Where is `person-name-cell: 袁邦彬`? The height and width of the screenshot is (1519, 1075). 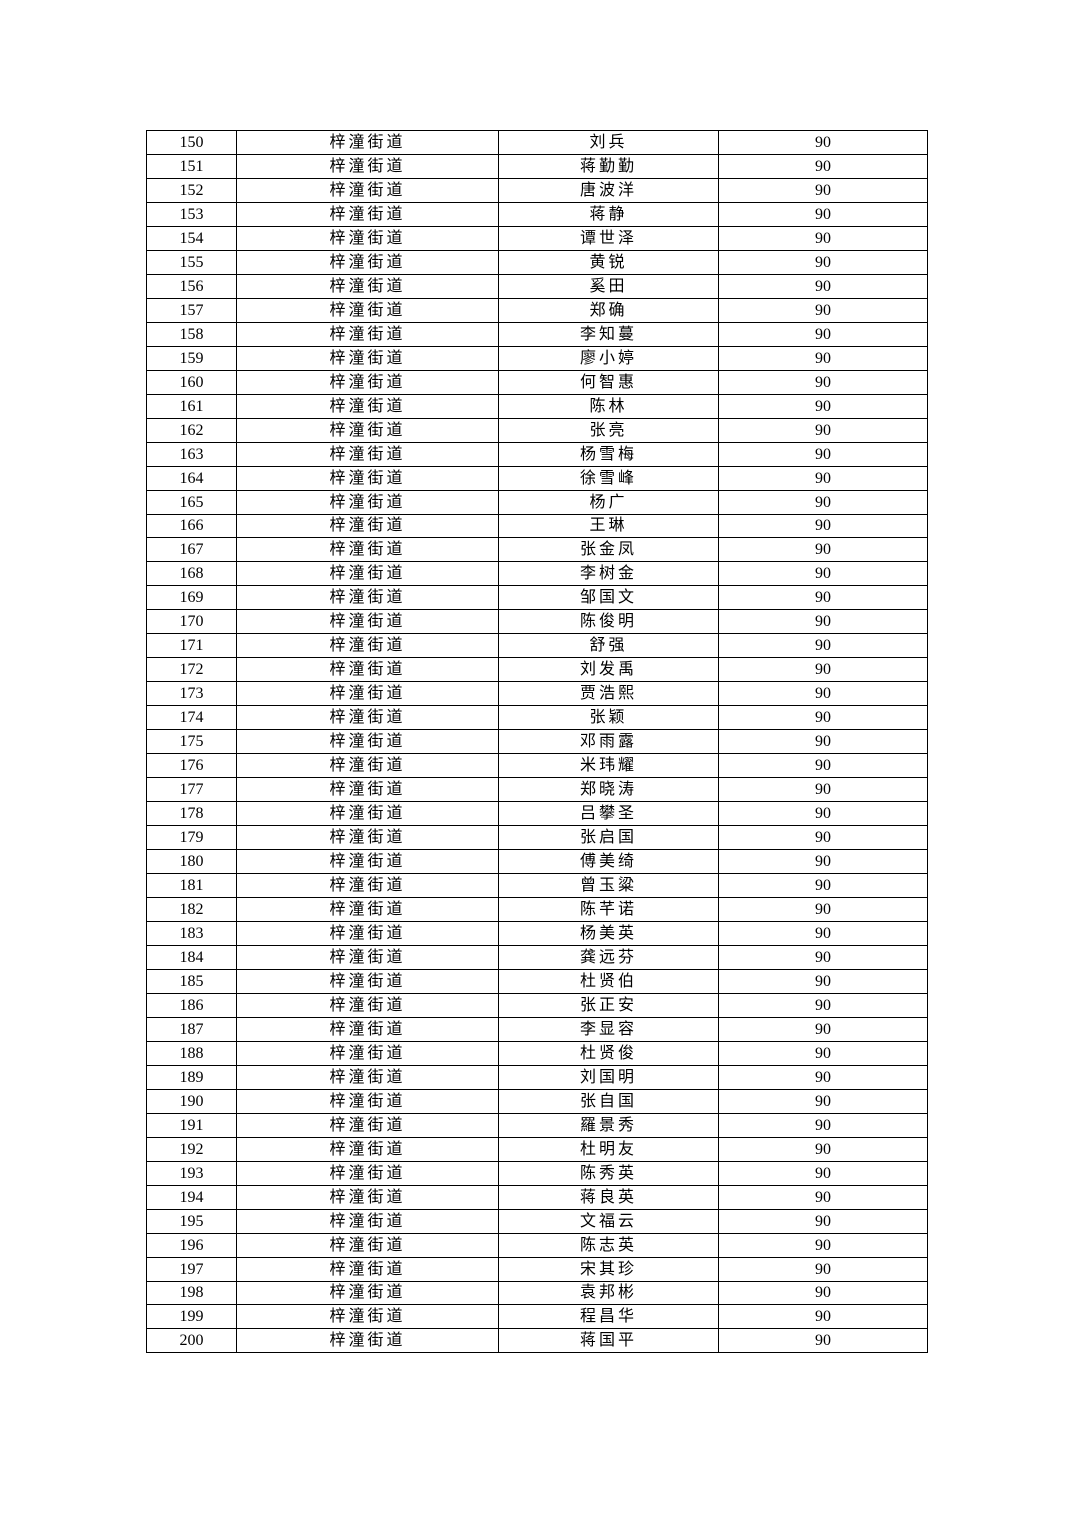 person-name-cell: 袁邦彬 is located at coordinates (608, 1293).